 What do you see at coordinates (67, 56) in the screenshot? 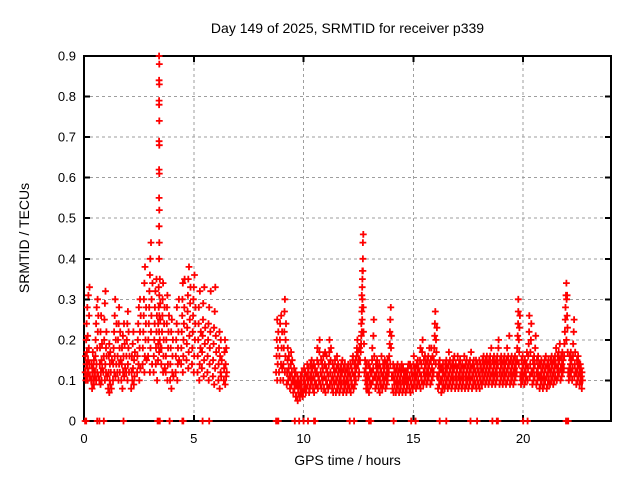
I see `y-tick-label: 0.9` at bounding box center [67, 56].